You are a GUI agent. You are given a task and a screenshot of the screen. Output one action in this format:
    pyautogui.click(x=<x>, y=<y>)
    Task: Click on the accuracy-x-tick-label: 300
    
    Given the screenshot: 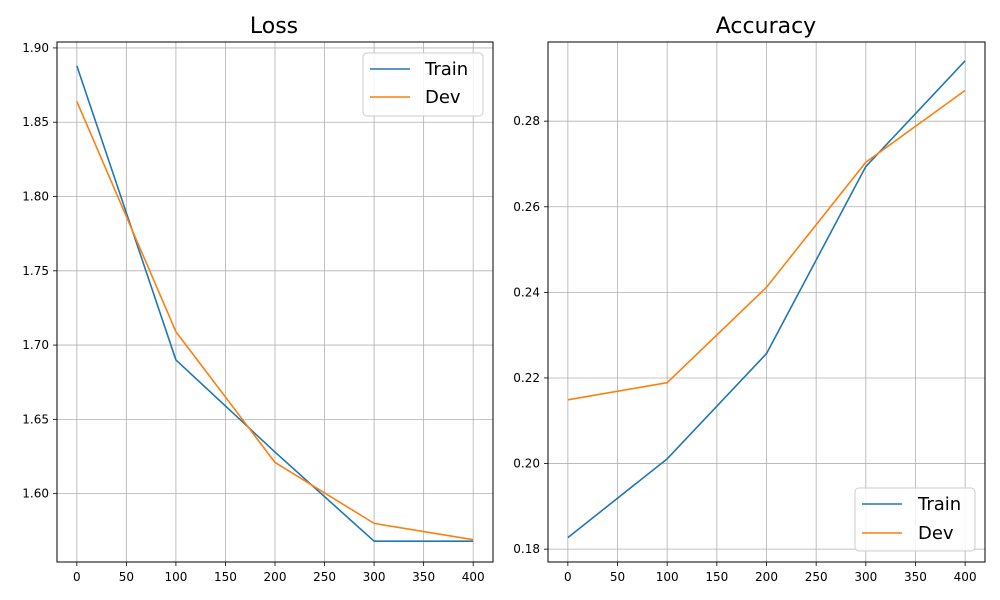 What is the action you would take?
    pyautogui.click(x=865, y=577)
    